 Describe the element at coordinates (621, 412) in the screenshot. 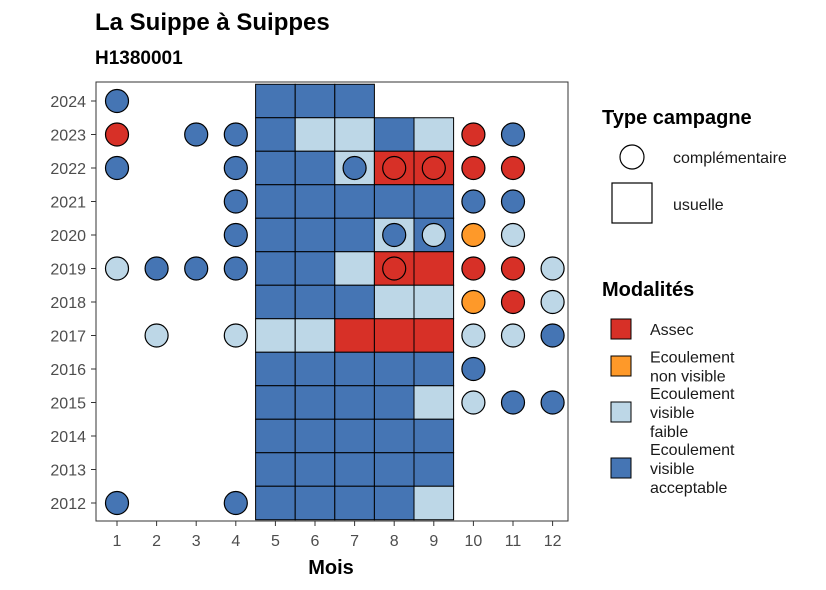

I see `legend-swatch-ecoulement-visible-faible` at that location.